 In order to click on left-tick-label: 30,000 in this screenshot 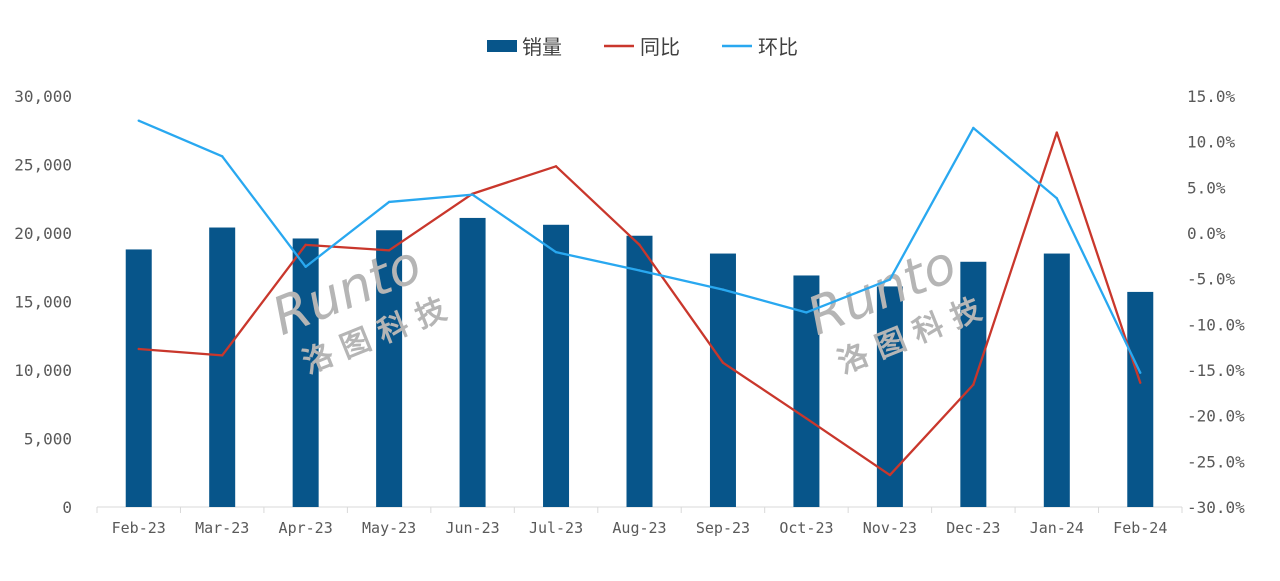, I will do `click(43, 96)`.